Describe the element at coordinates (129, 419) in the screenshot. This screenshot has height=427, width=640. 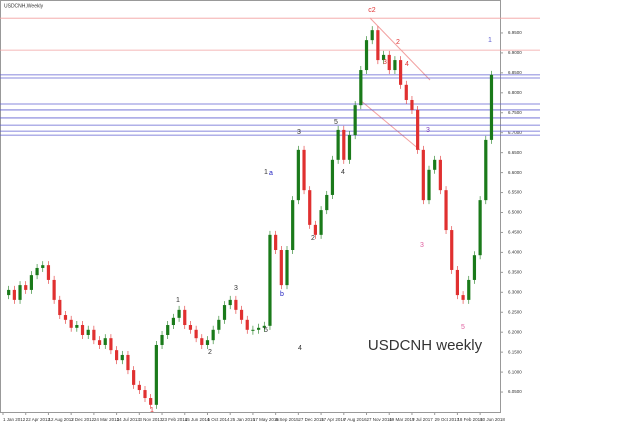
I see `x-tick-label: 14 Jul 2013` at that location.